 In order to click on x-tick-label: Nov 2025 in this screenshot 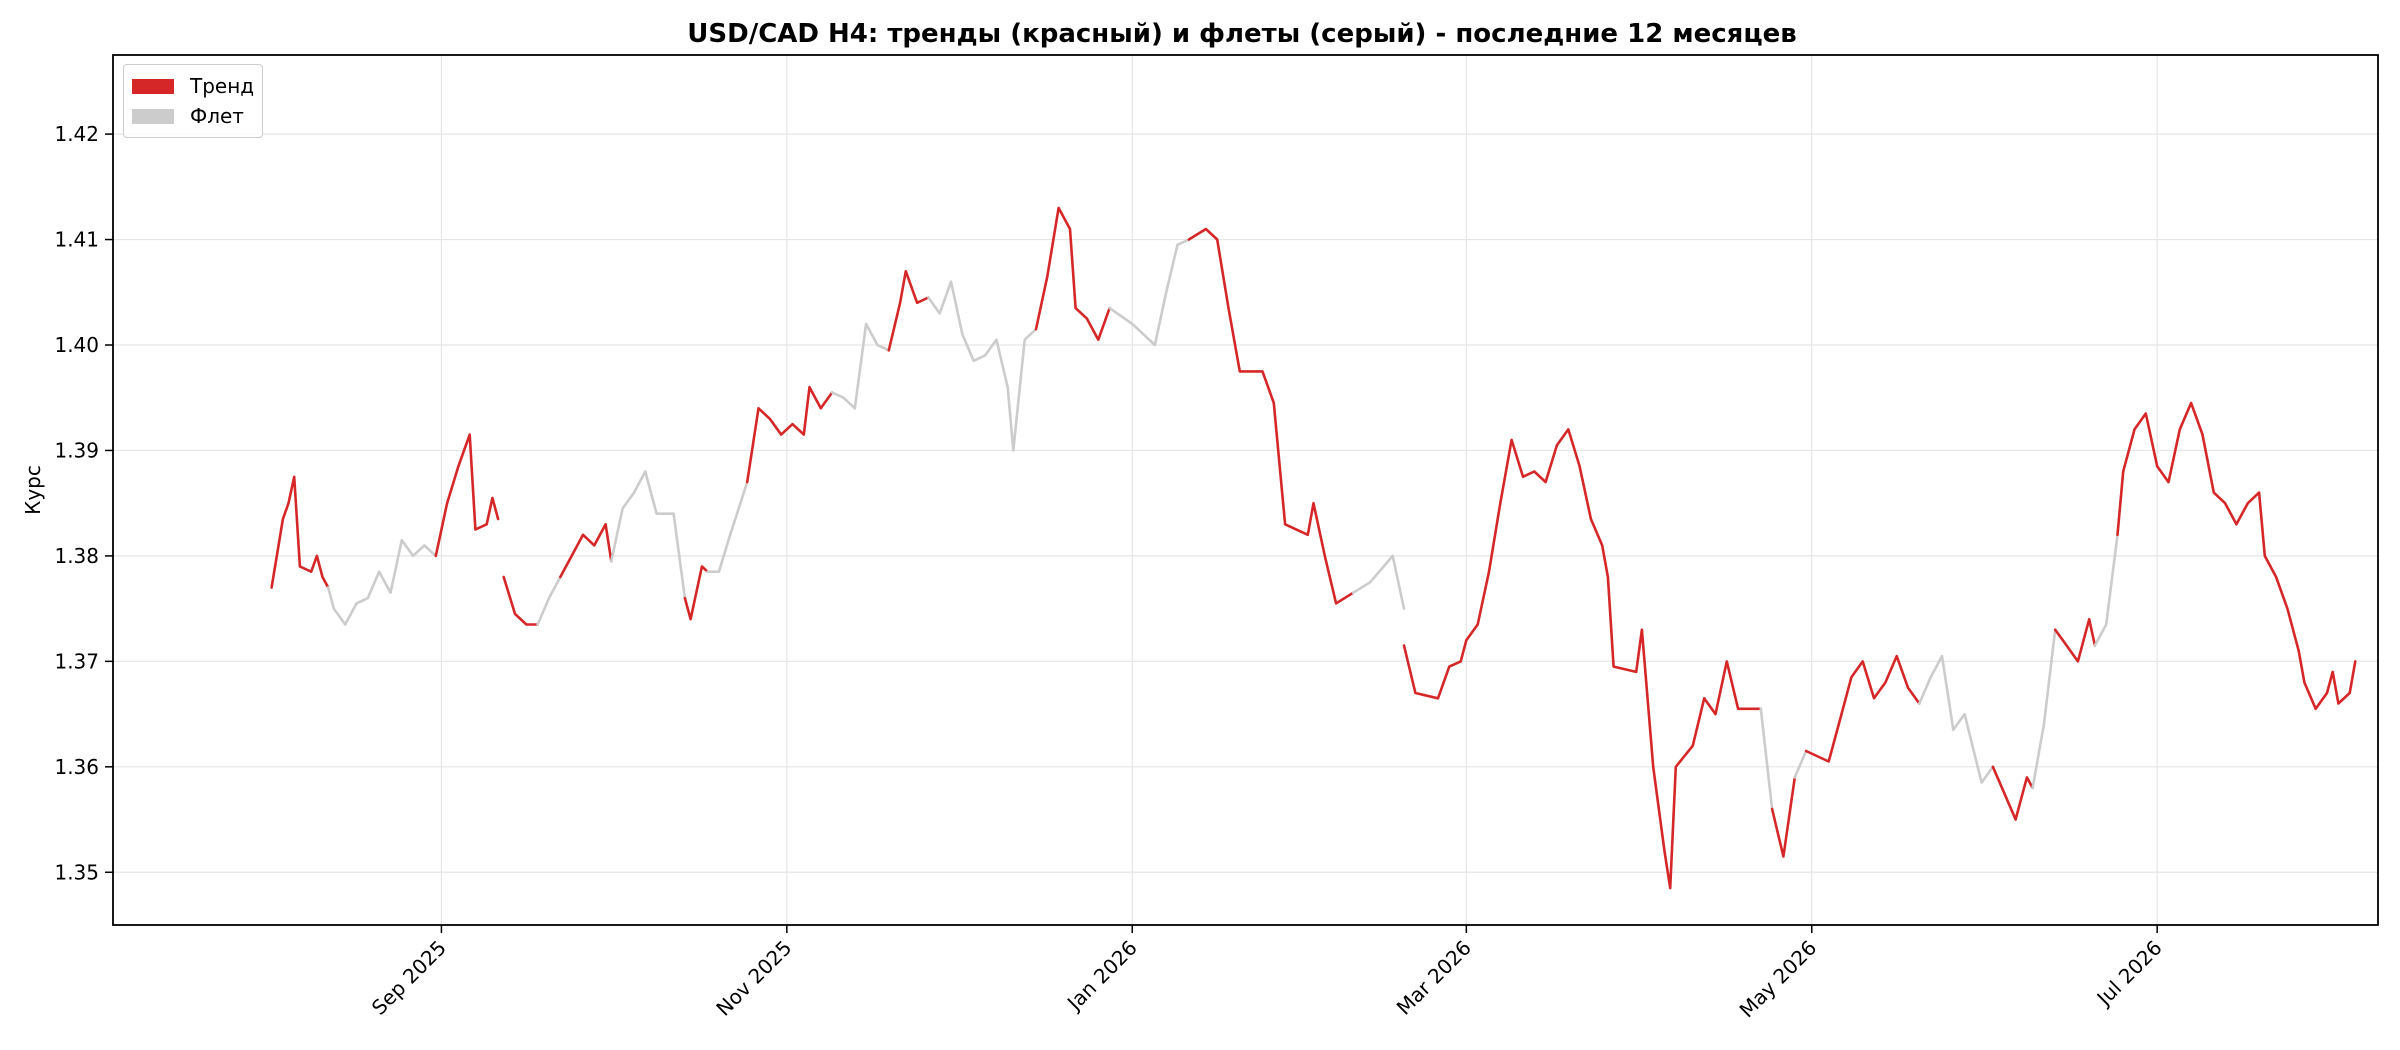, I will do `click(753, 978)`.